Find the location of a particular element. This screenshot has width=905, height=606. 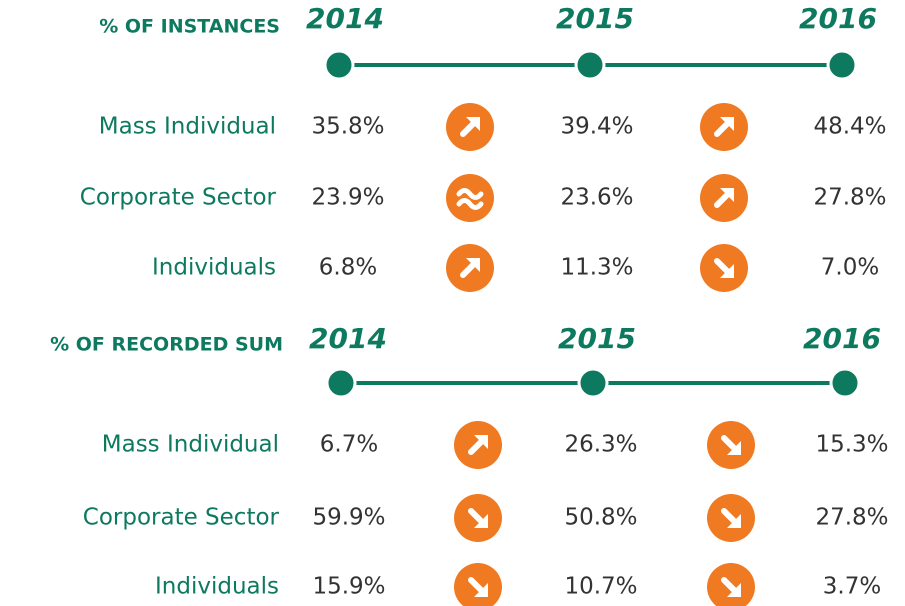

value: 6.8% is located at coordinates (348, 268).